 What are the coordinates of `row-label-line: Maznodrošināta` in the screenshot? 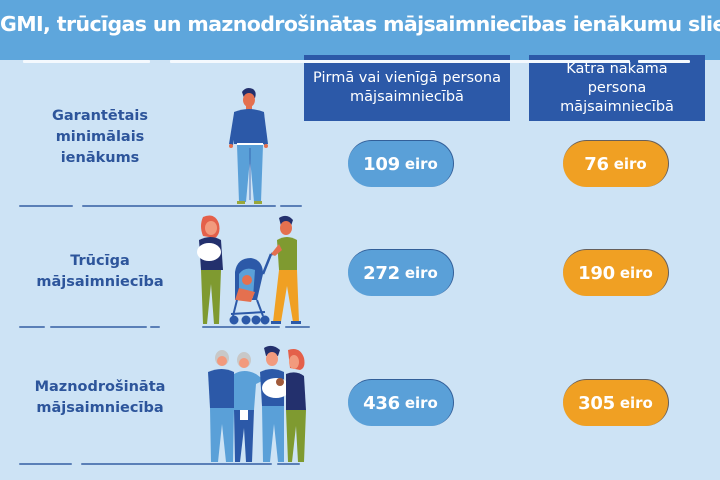 It's located at (100, 387).